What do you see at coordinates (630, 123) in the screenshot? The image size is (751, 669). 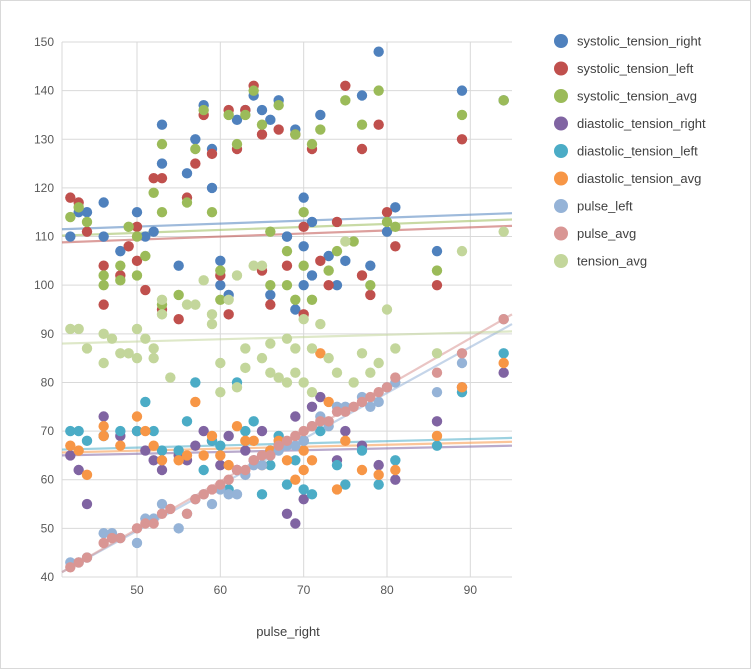 I see `legend-item-diastolic_tension_right: diastolic_tension_right` at bounding box center [630, 123].